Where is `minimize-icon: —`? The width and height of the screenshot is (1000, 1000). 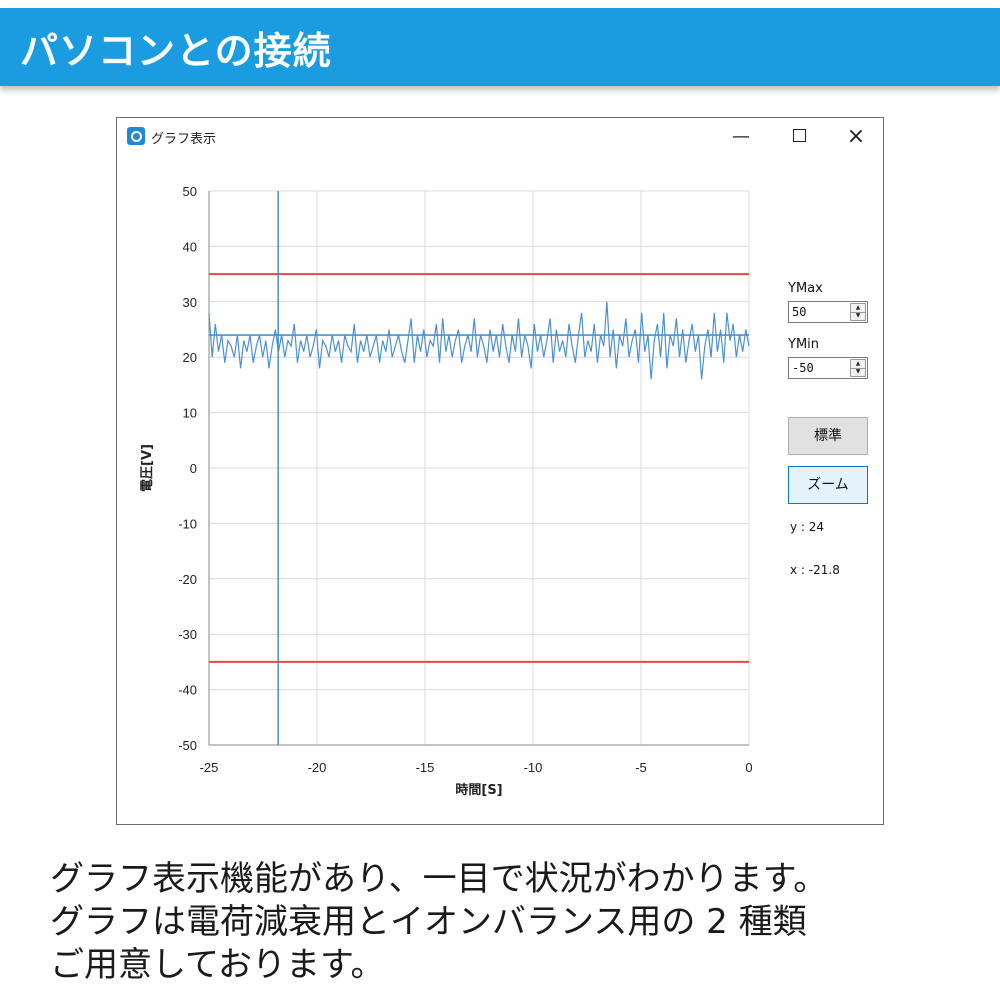
minimize-icon: — is located at coordinates (741, 136).